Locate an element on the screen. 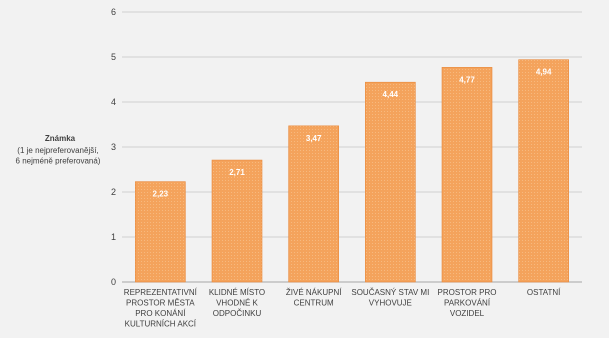  y-tick-label: 5 is located at coordinates (113, 57).